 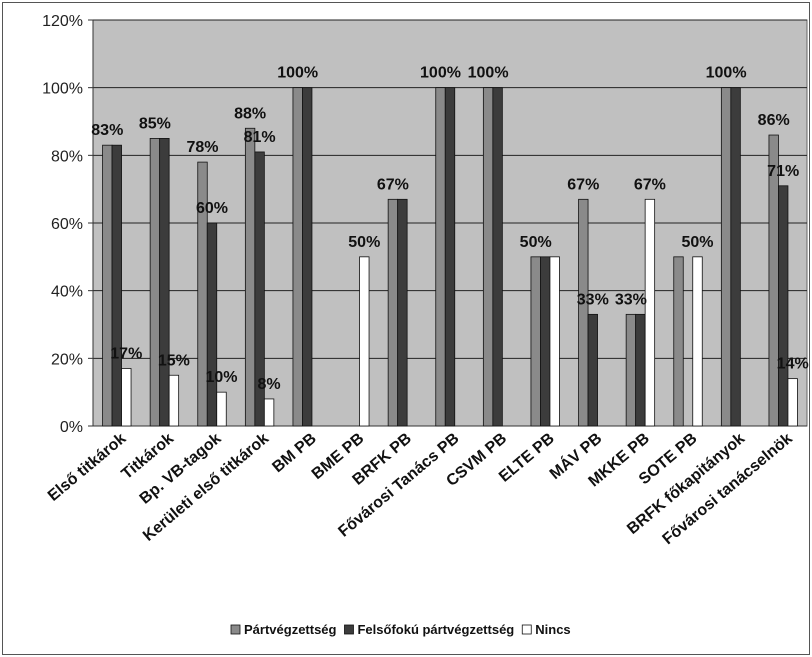 I want to click on data-label: 71%, so click(x=783, y=171).